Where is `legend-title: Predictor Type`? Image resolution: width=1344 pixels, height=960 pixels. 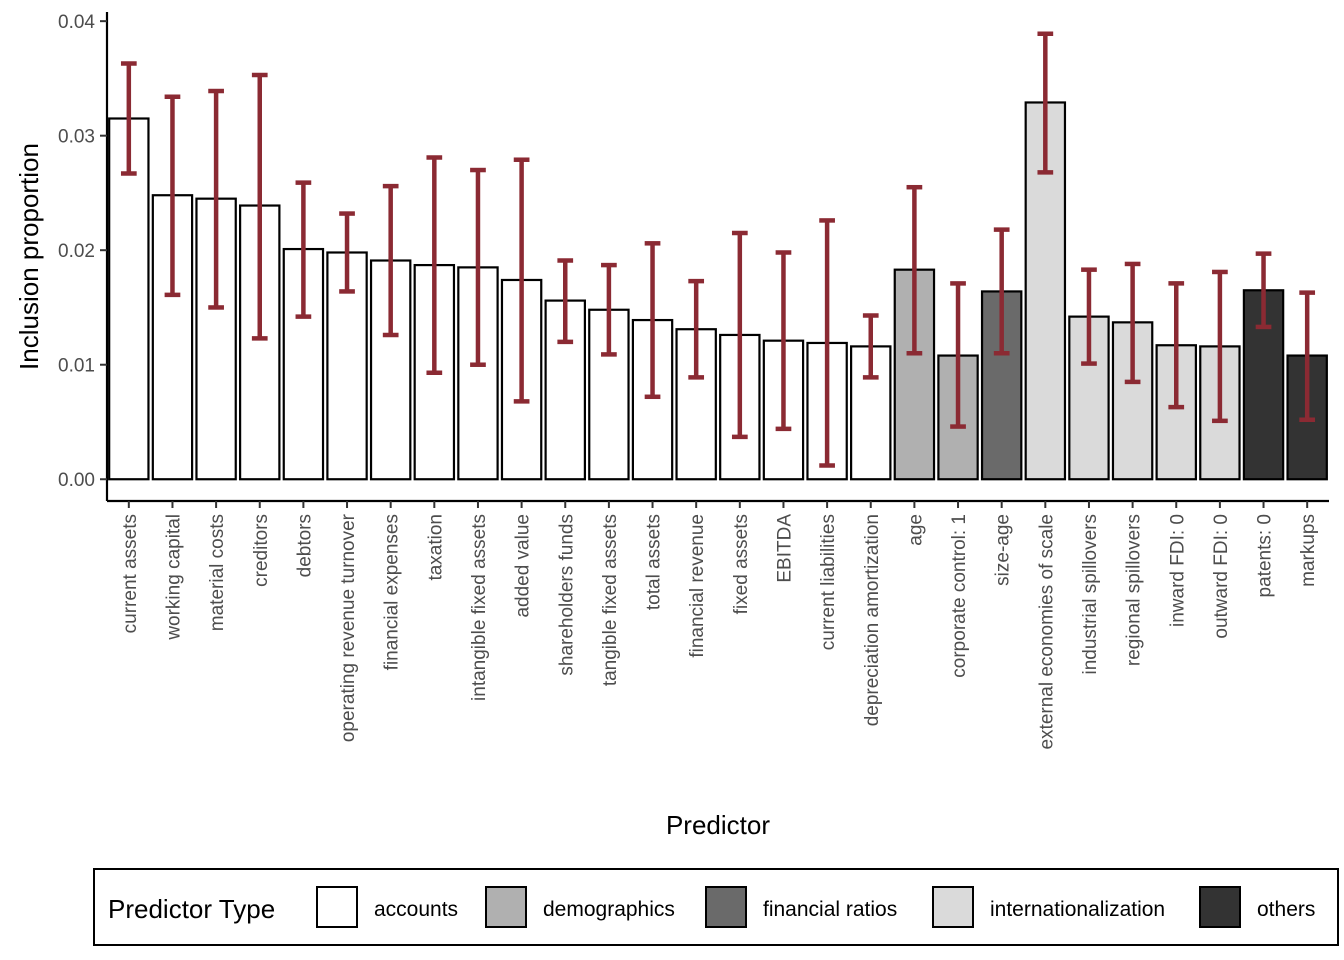 legend-title: Predictor Type is located at coordinates (191, 909).